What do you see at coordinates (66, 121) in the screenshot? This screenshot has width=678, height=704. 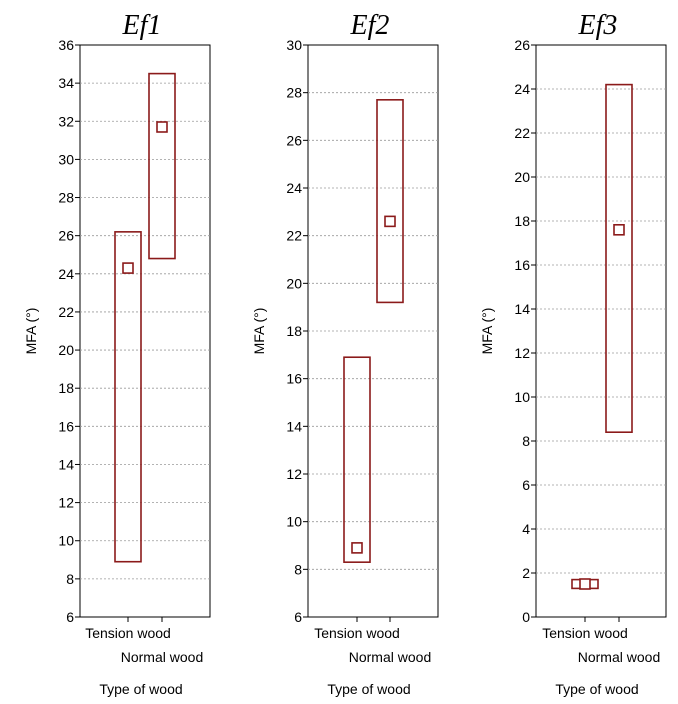 I see `y-tick-label: 32` at bounding box center [66, 121].